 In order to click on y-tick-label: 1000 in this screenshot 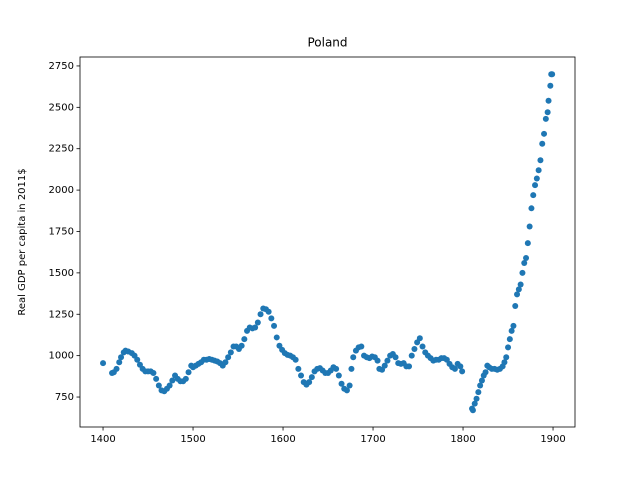, I will do `click(61, 356)`.